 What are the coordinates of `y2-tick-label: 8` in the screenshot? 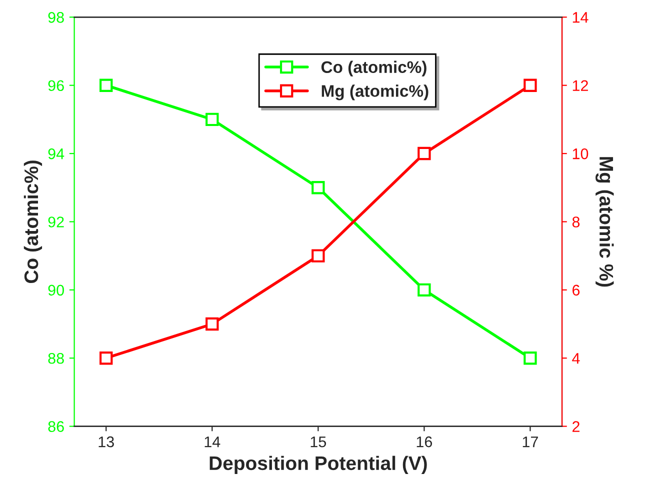 It's located at (576, 222).